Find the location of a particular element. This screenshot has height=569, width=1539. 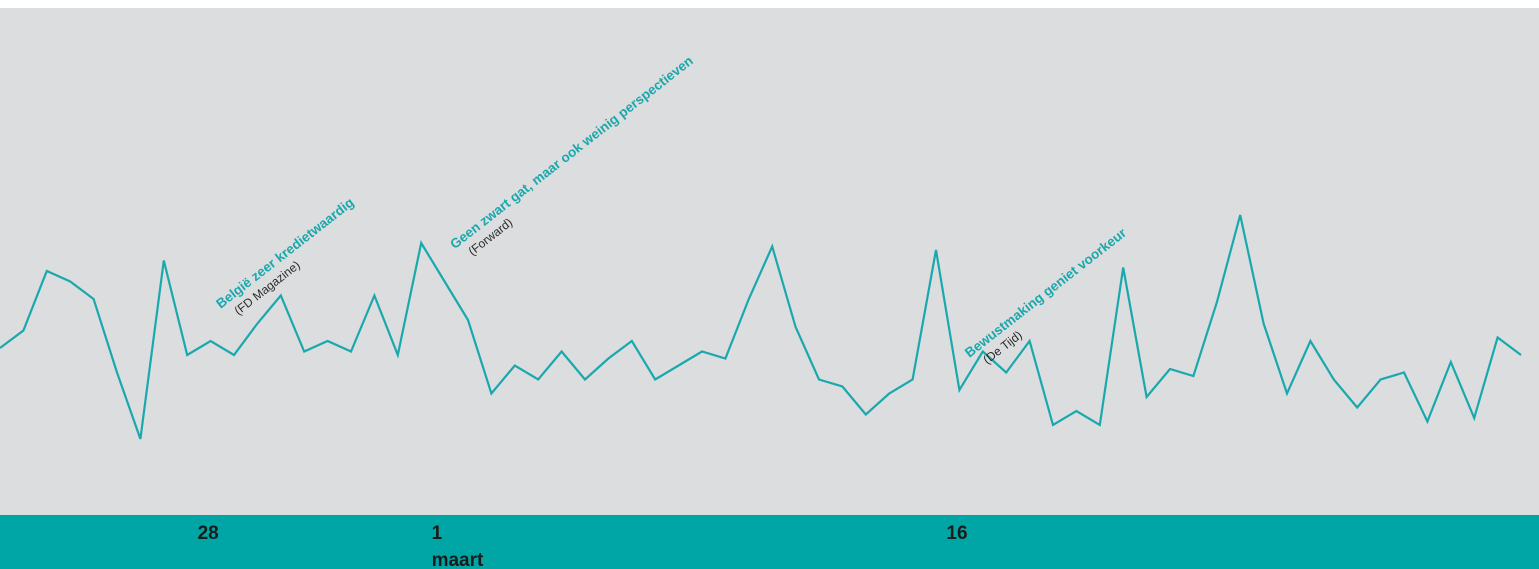

annotation-title: Bewustmaking geniet voorkeur is located at coordinates (1046, 293).